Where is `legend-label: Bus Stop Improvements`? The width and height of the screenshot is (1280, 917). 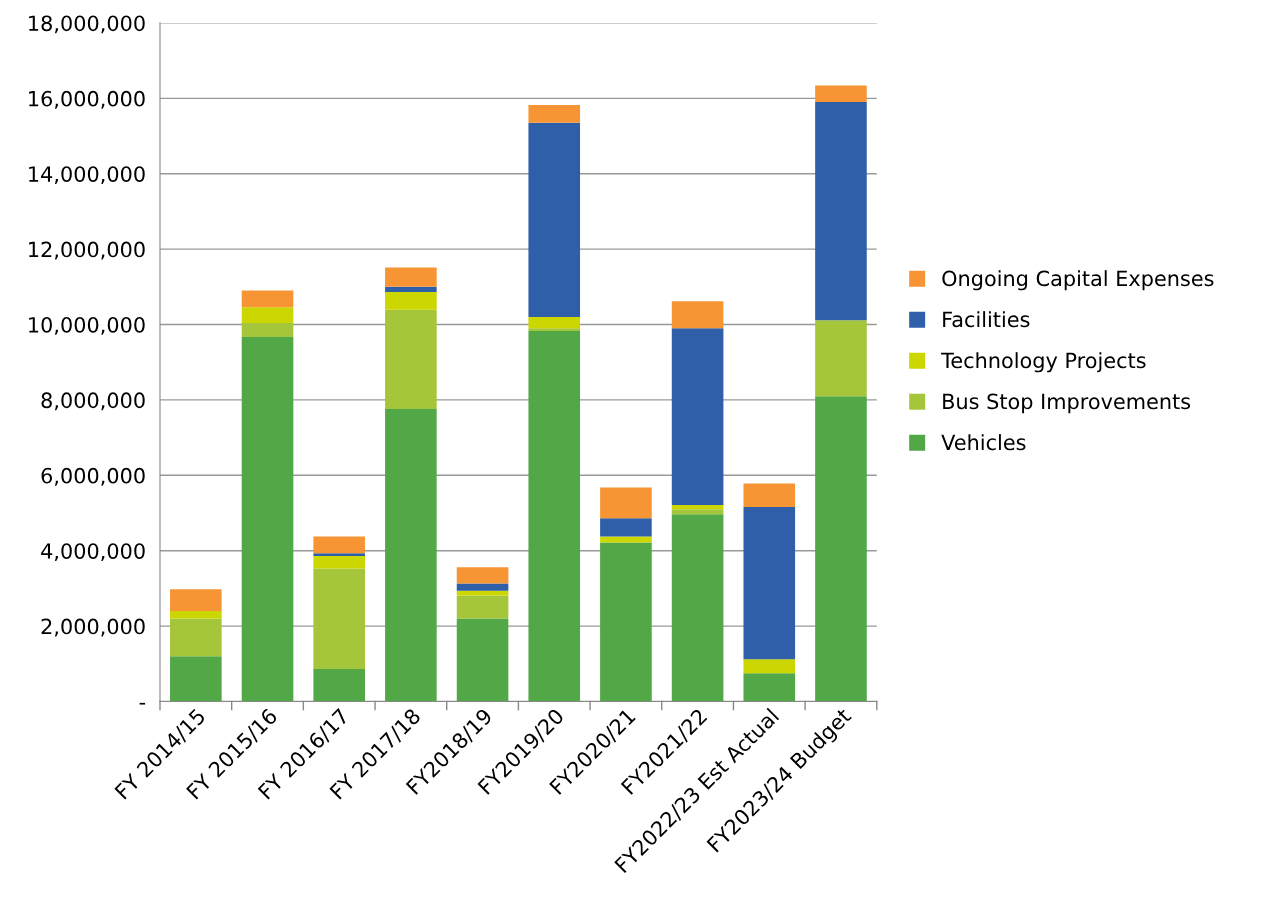 legend-label: Bus Stop Improvements is located at coordinates (1067, 403).